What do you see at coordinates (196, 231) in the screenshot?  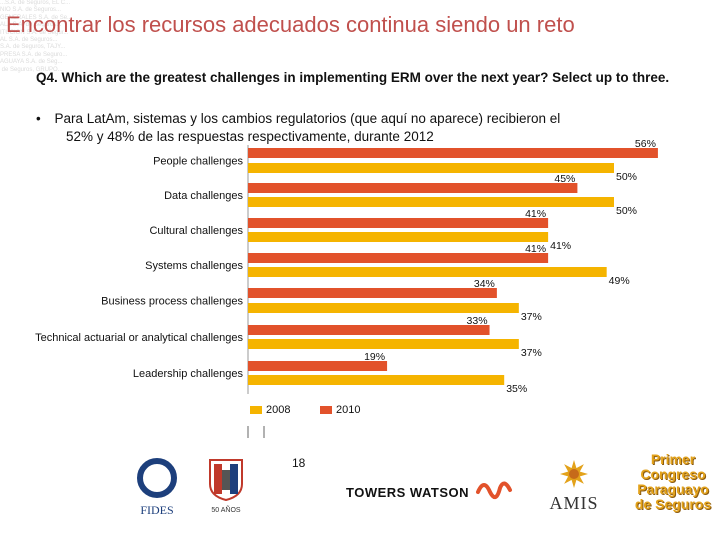 I see `category-label-2: Cultural challenges` at bounding box center [196, 231].